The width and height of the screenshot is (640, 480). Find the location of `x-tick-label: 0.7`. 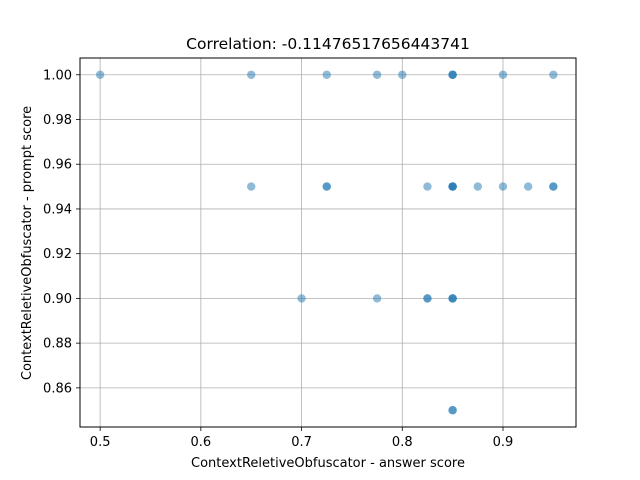

x-tick-label: 0.7 is located at coordinates (301, 442).